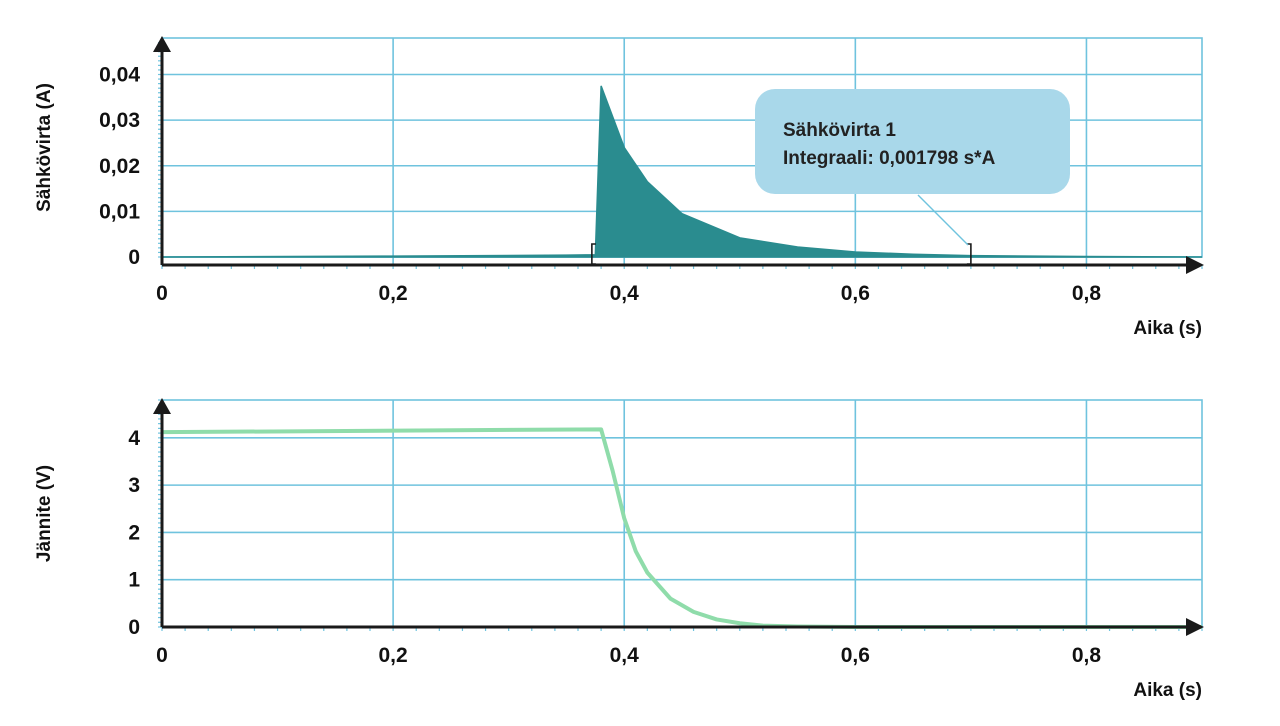  What do you see at coordinates (134, 580) in the screenshot?
I see `y-tick-label: 1` at bounding box center [134, 580].